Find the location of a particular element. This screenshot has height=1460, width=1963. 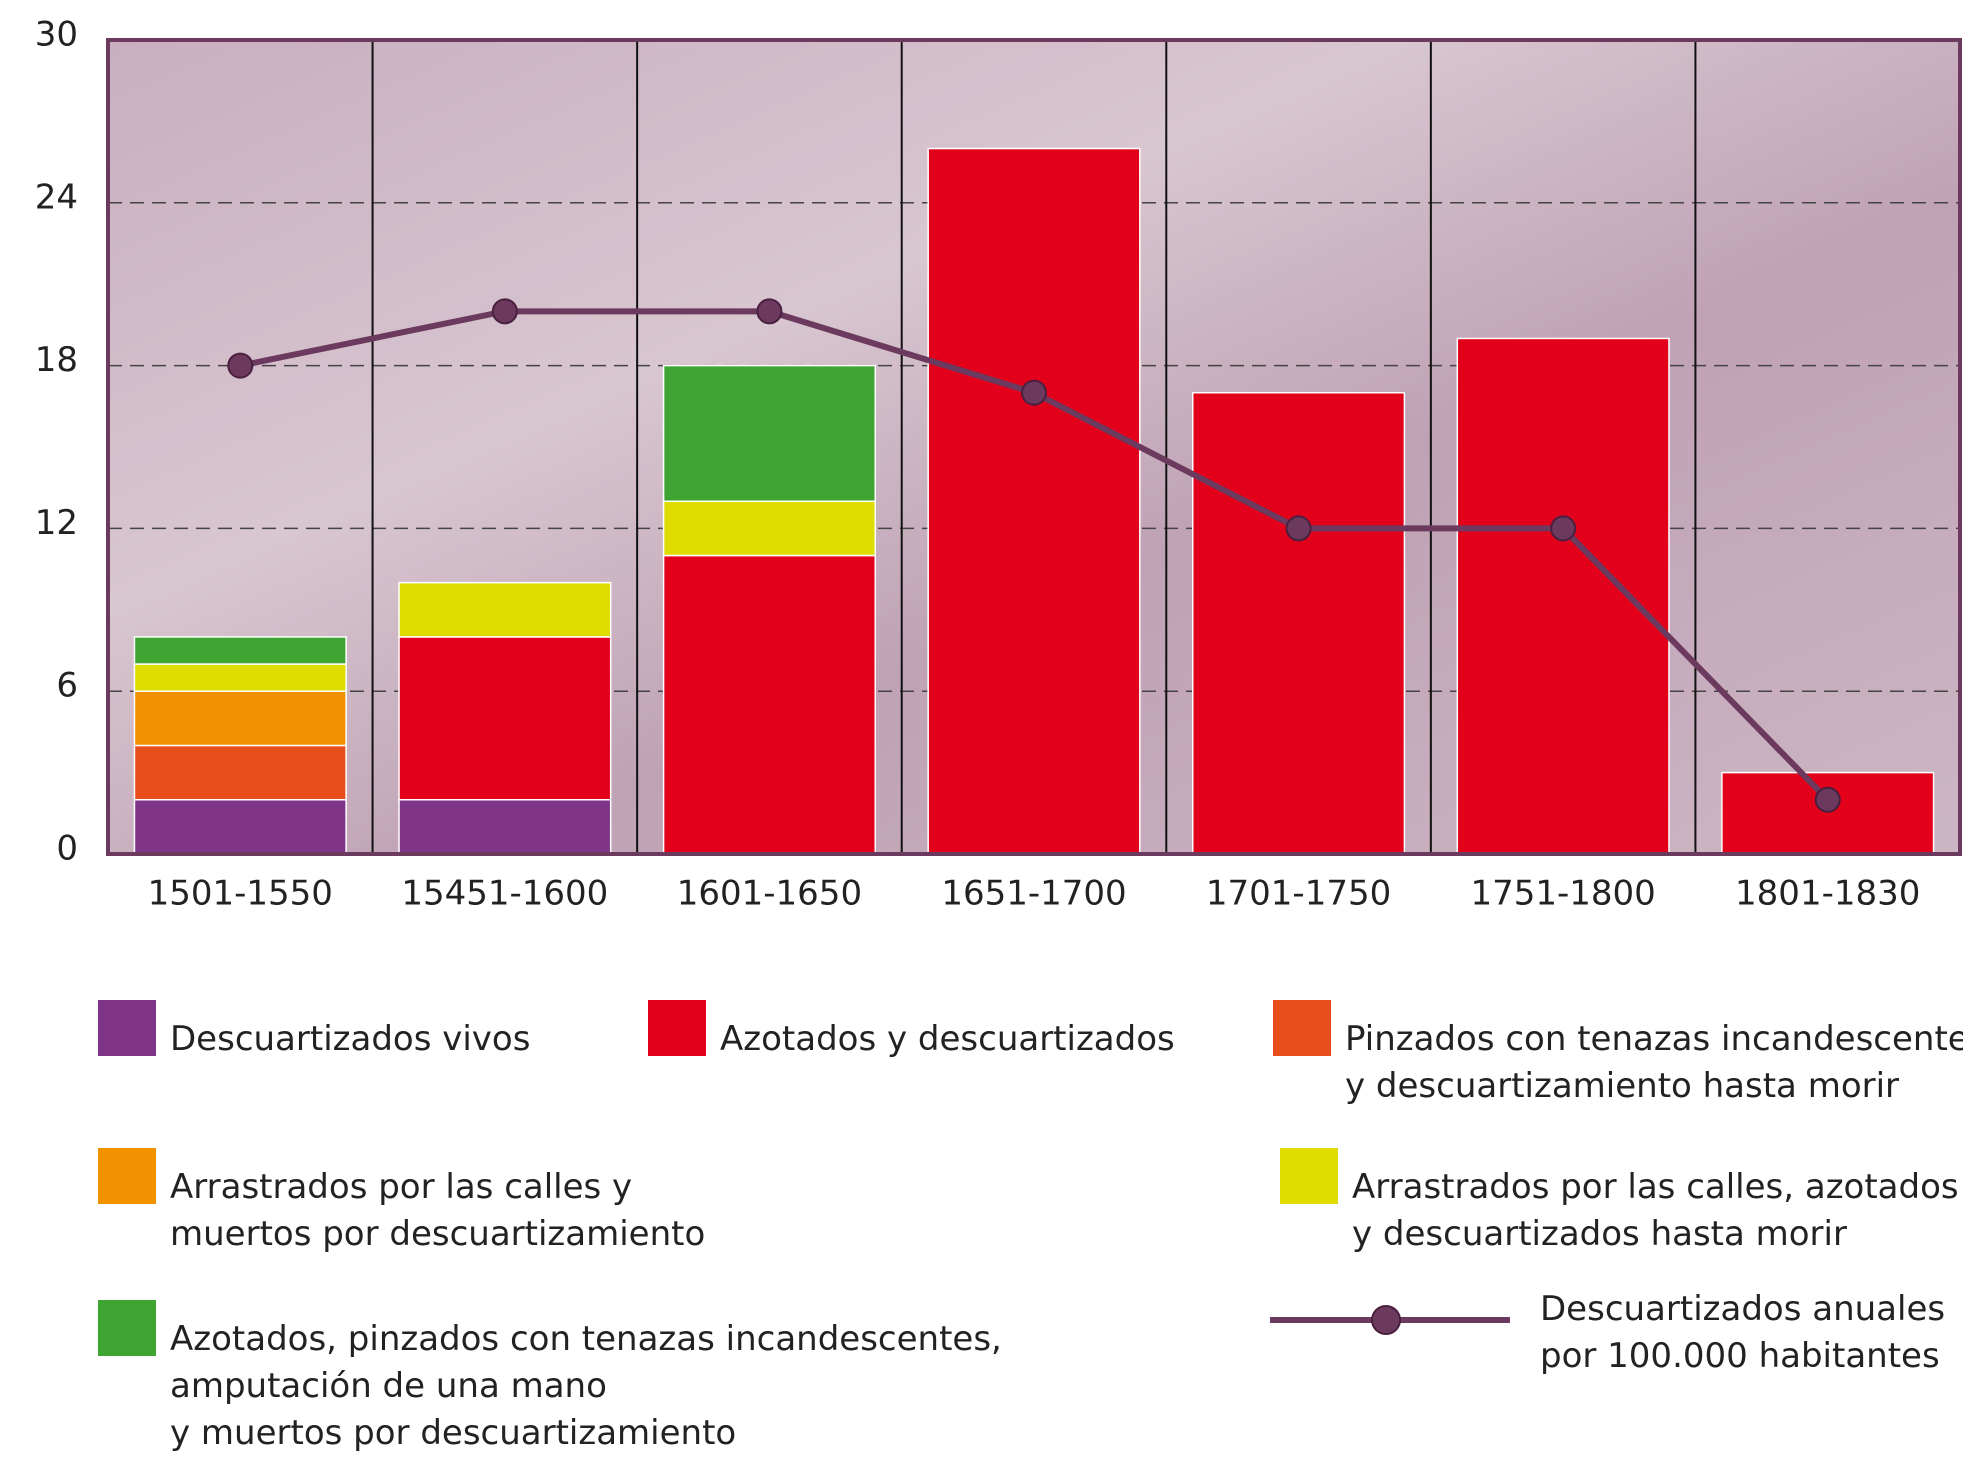

x-tick-label: 1601-1650 is located at coordinates (769, 894).